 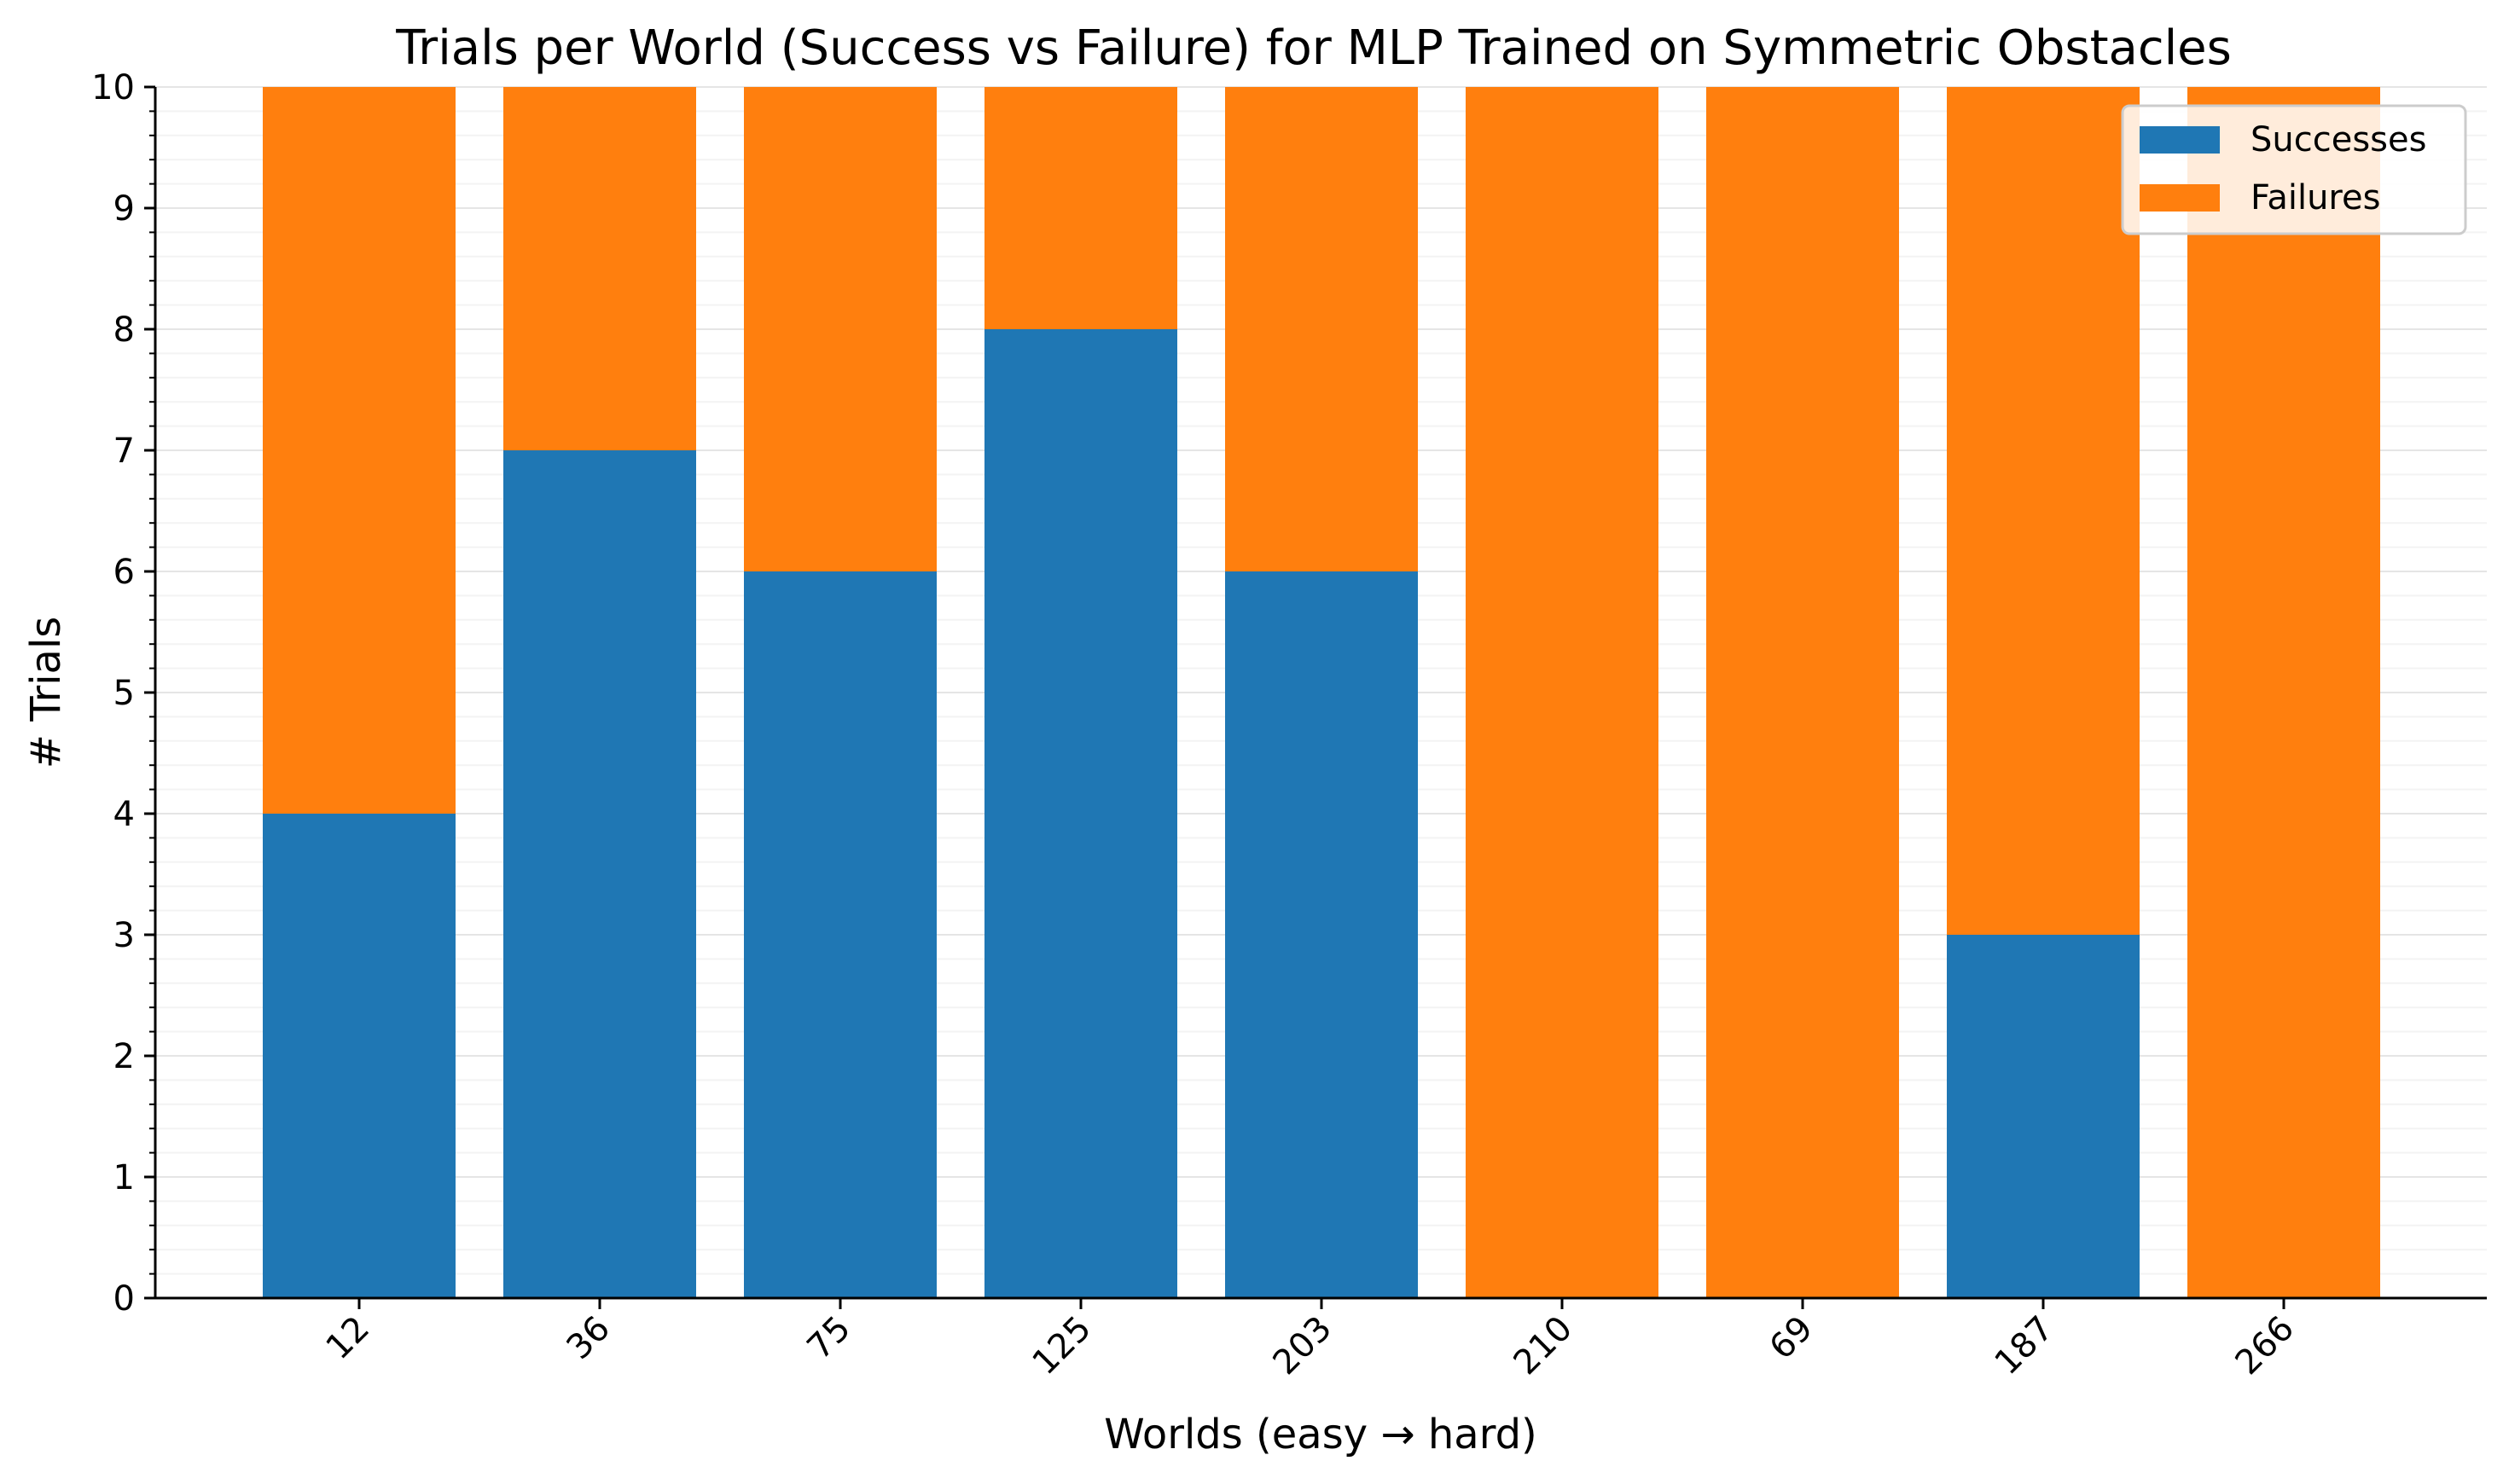 What do you see at coordinates (124, 1056) in the screenshot?
I see `y-tick-label: 2` at bounding box center [124, 1056].